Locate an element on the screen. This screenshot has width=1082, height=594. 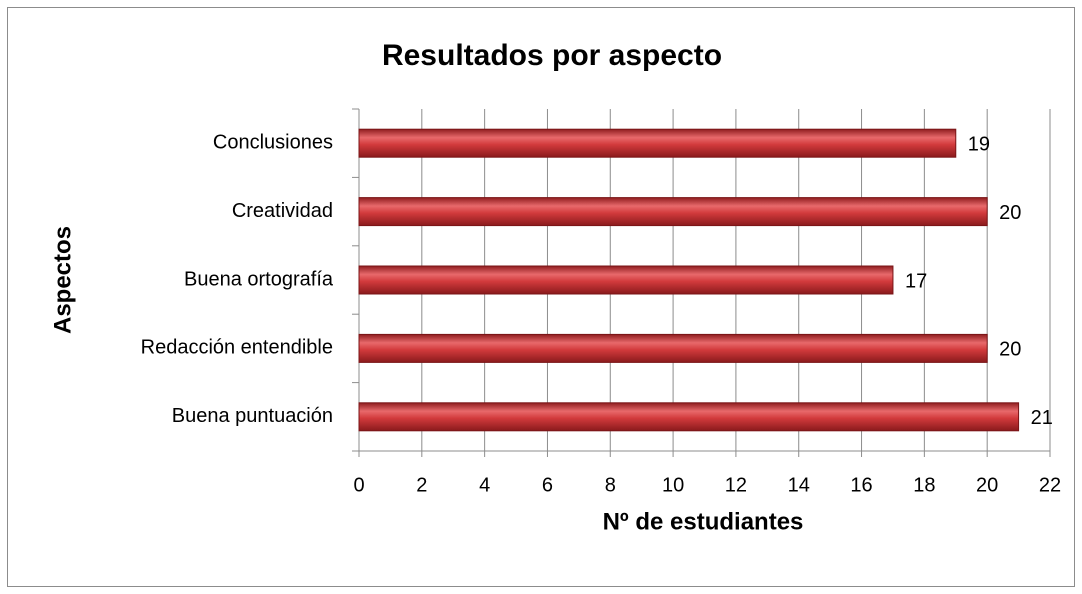
x-tick-label: 22 is located at coordinates (1050, 485).